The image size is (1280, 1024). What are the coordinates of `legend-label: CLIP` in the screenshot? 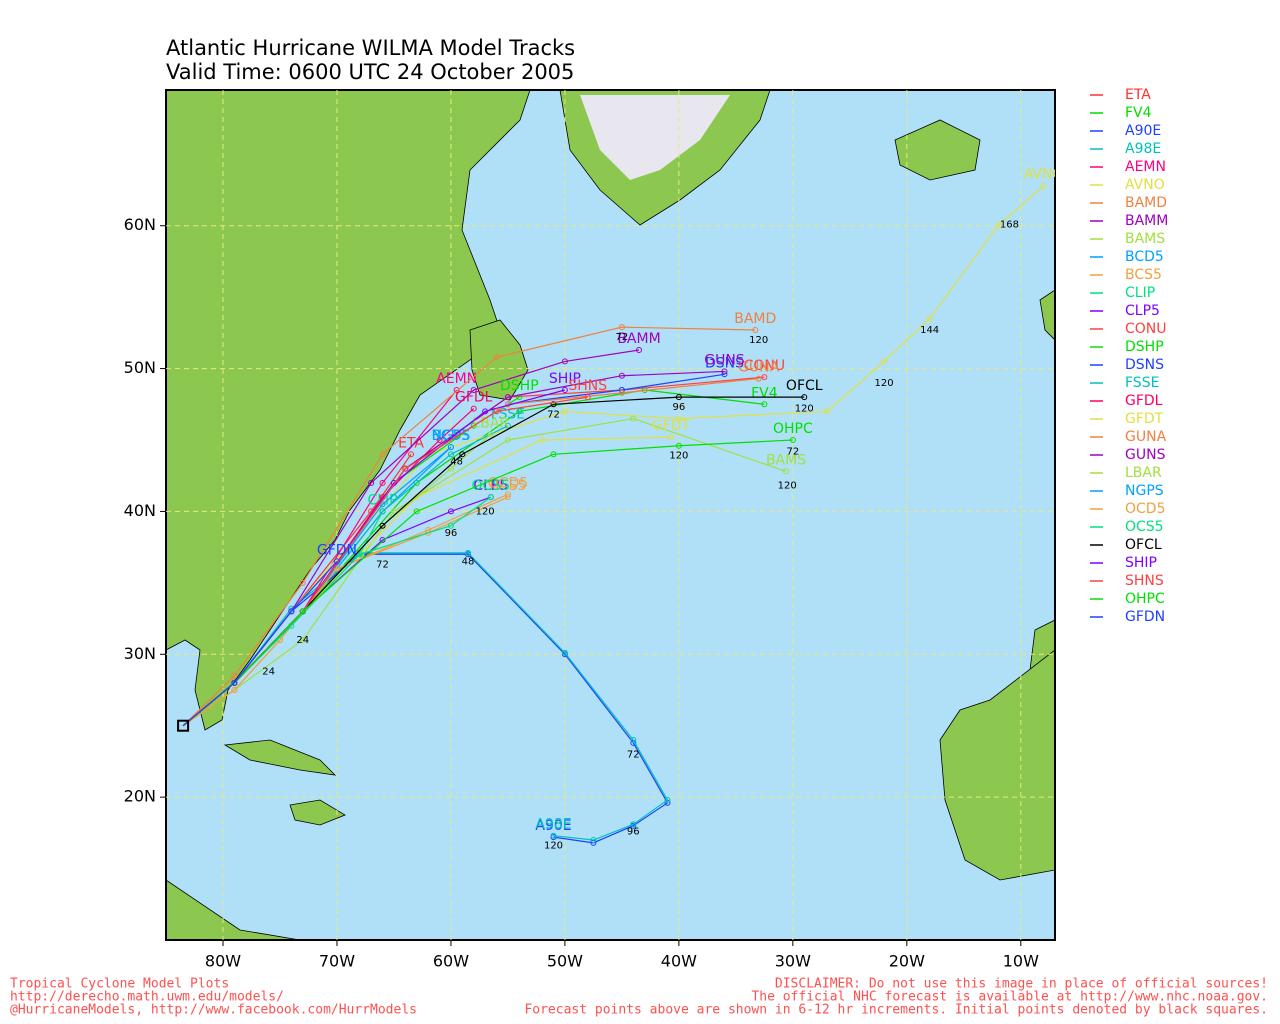 It's located at (1140, 293).